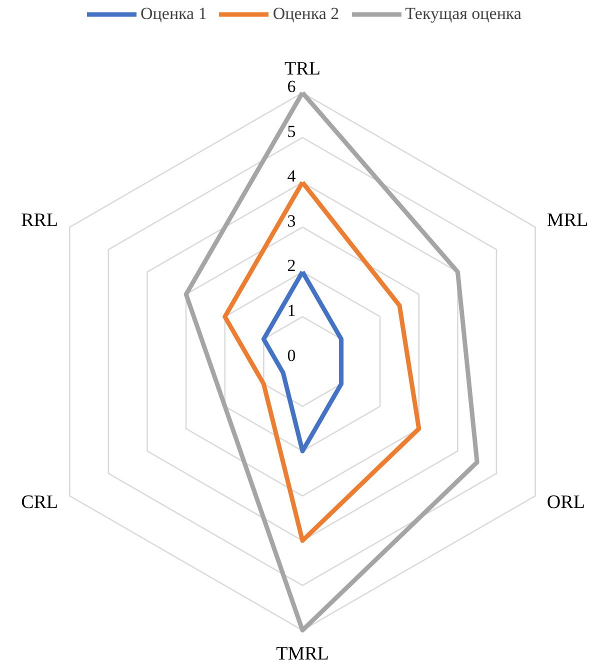 The image size is (608, 662). What do you see at coordinates (567, 220) in the screenshot?
I see `spoke-label: MRL` at bounding box center [567, 220].